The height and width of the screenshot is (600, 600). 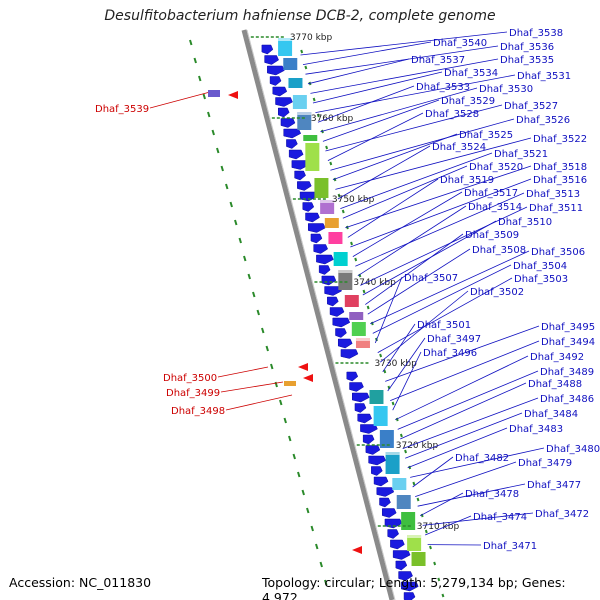 I want to click on gene-label: Dhaf_3528, so click(x=452, y=114).